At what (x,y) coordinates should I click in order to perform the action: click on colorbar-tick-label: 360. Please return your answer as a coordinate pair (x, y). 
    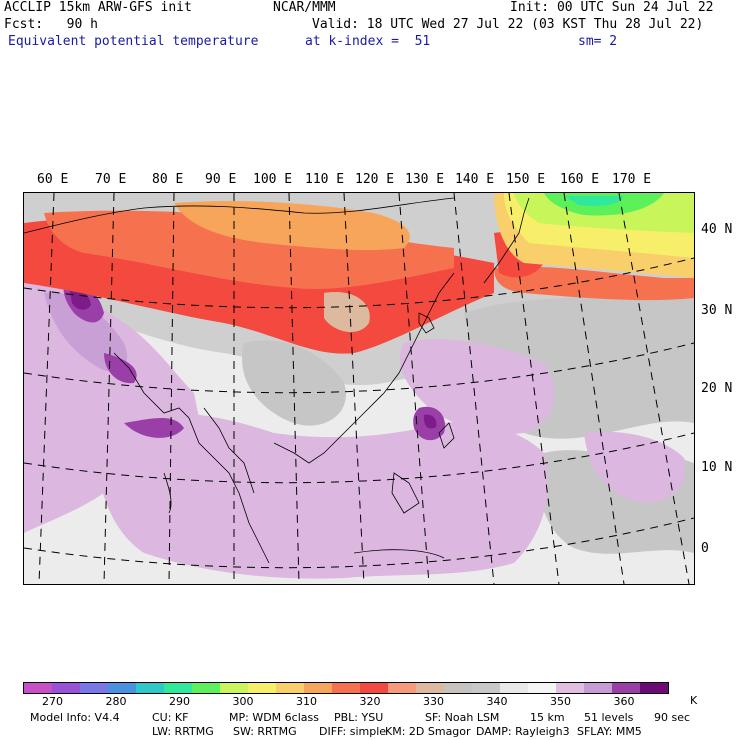
    Looking at the image, I should click on (624, 701).